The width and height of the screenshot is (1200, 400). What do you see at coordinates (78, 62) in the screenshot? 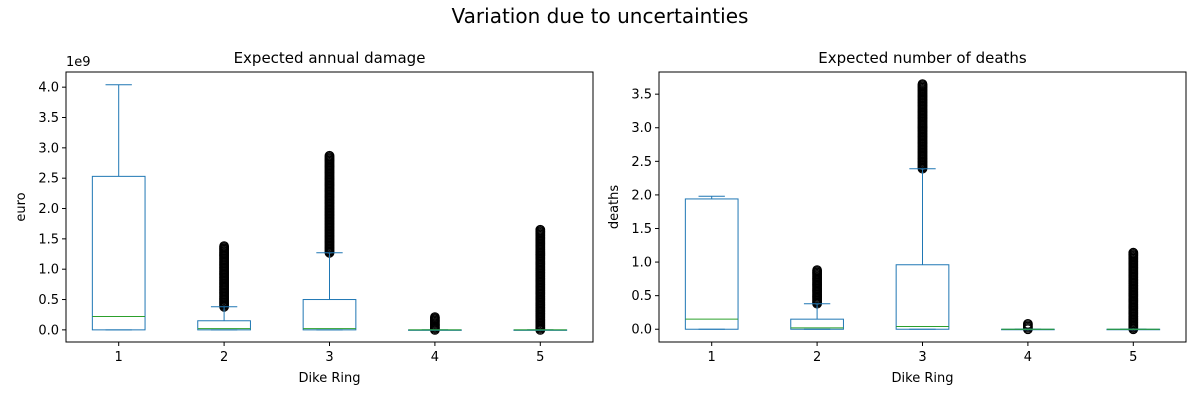
I see `y-offset-text: 1e9` at bounding box center [78, 62].